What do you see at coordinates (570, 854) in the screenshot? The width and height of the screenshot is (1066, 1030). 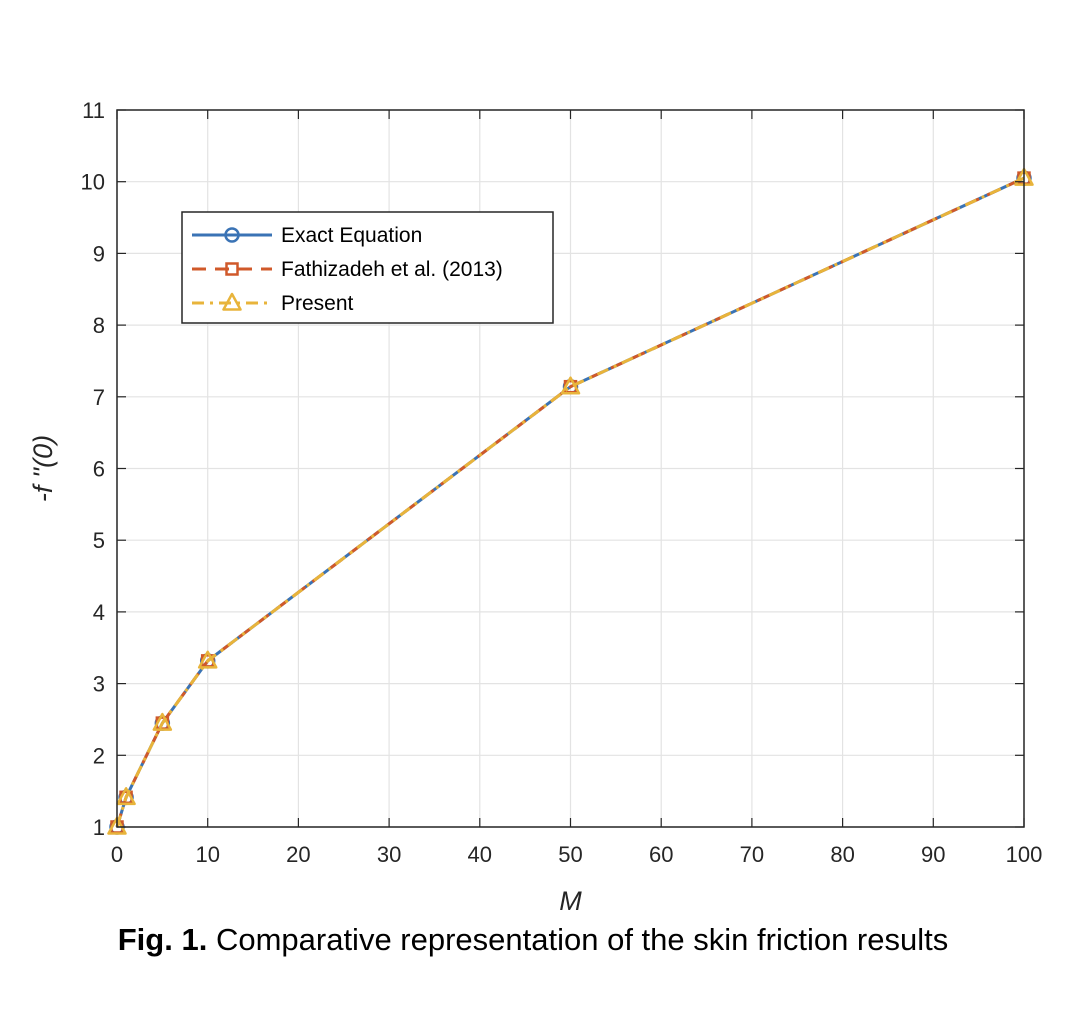 I see `x-tick-label: 50` at bounding box center [570, 854].